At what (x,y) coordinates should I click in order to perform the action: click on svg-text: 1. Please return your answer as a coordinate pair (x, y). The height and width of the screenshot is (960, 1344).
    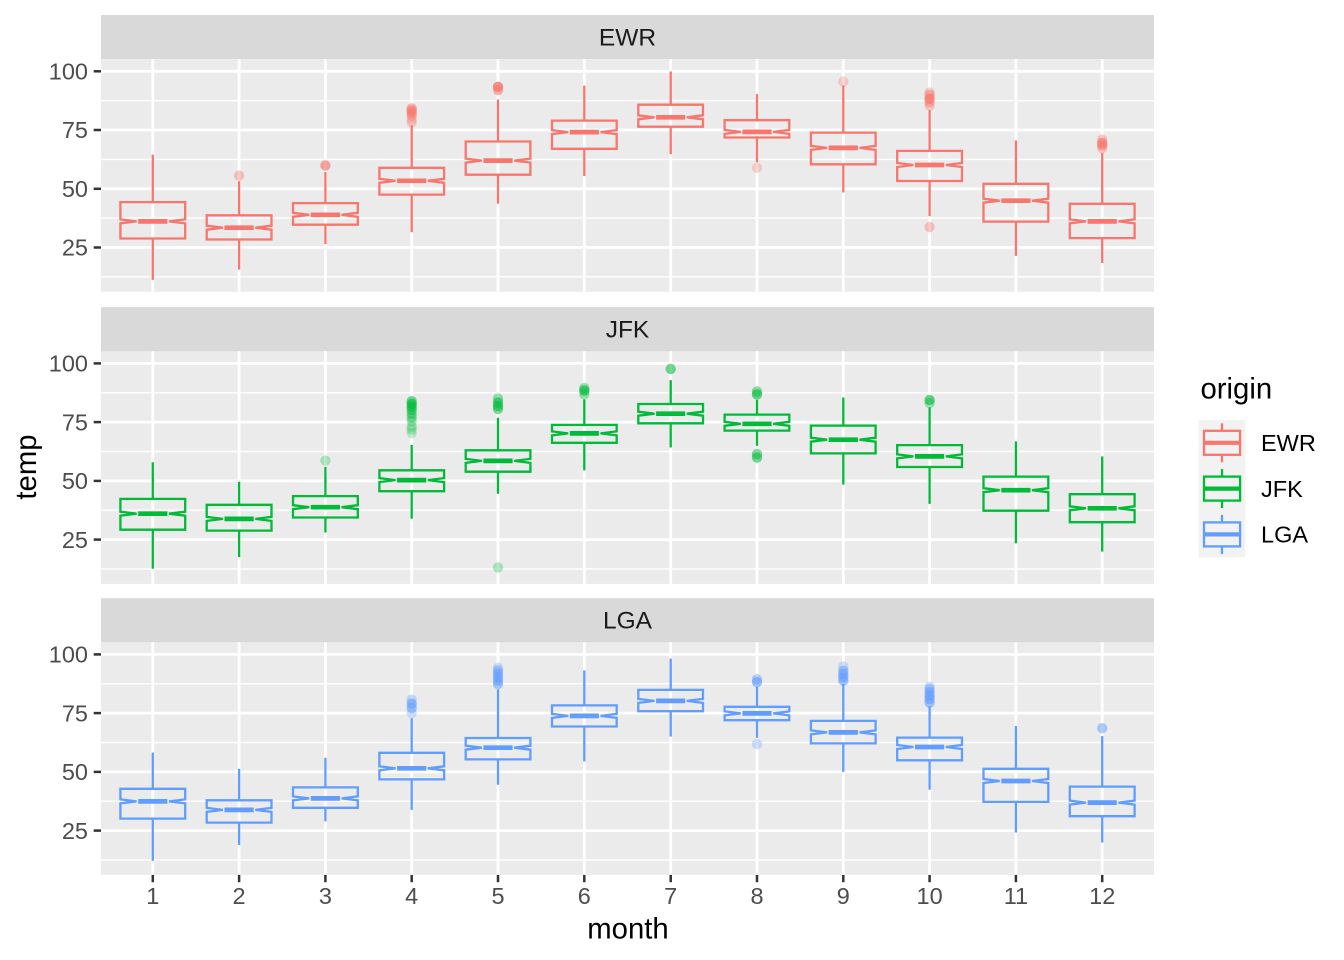
    Looking at the image, I should click on (152, 896).